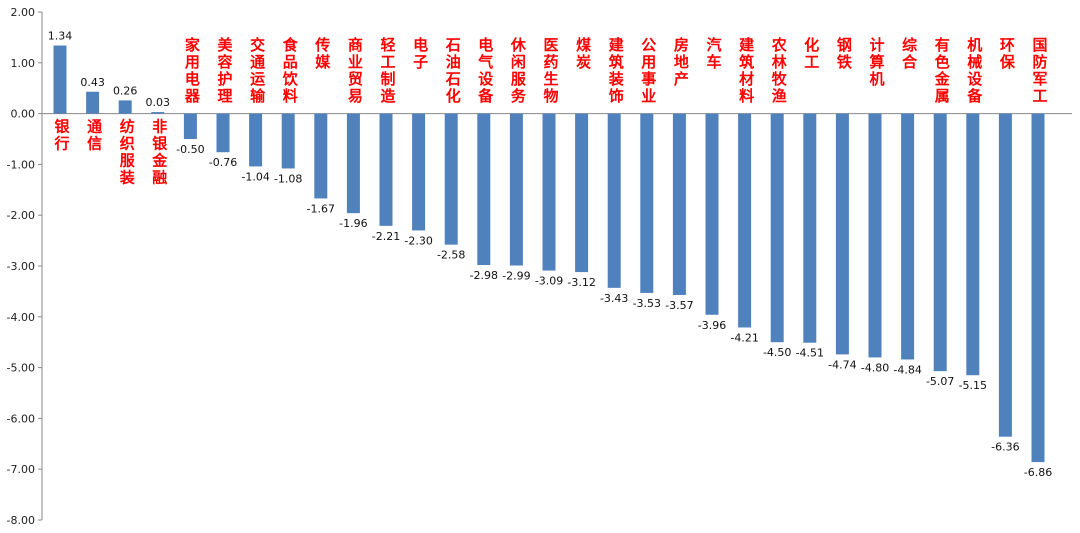 This screenshot has height=533, width=1080. Describe the element at coordinates (485, 70) in the screenshot. I see `category-label: 电气设备` at that location.